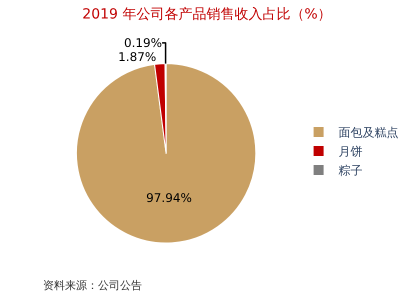 This screenshot has width=414, height=296. Describe the element at coordinates (368, 133) in the screenshot. I see `legend-label: 面包及糕点` at that location.